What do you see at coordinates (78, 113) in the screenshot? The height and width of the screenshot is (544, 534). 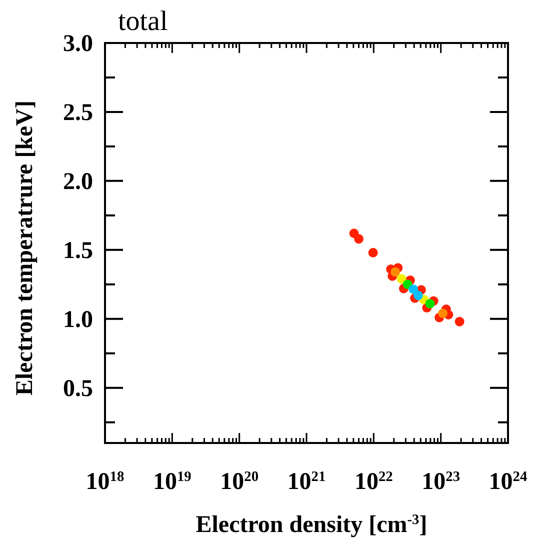 I see `y-tick-label: 2.5` at bounding box center [78, 113].